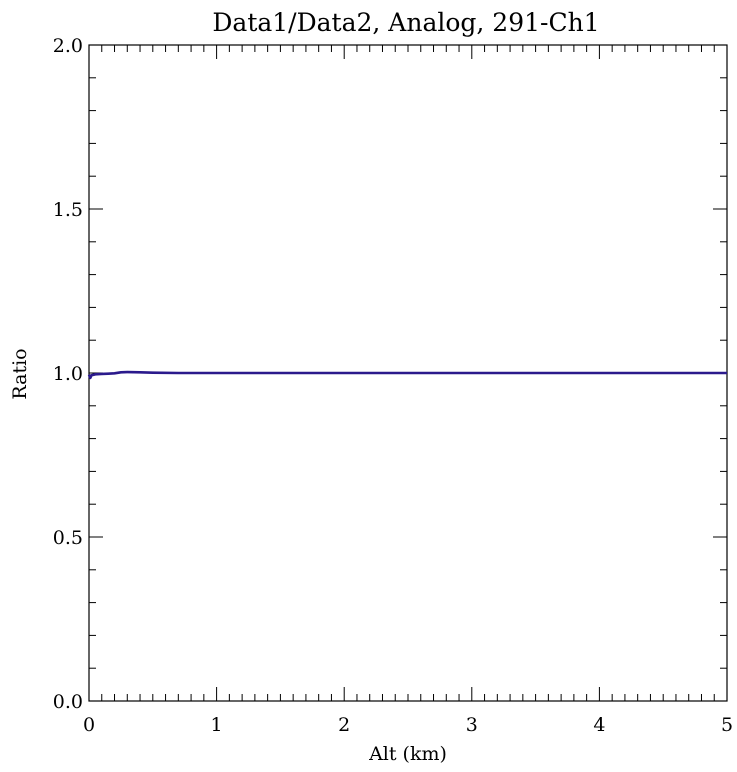 This screenshot has height=772, width=737. I want to click on x-tick-label: 2, so click(344, 725).